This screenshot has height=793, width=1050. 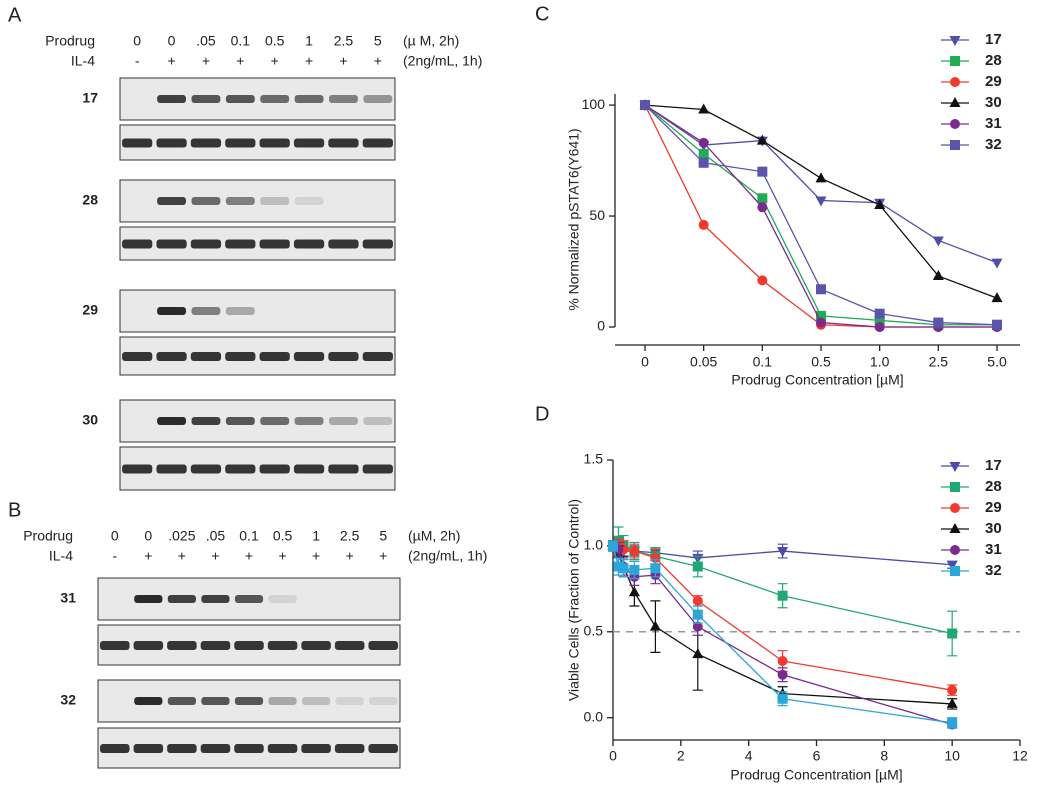 I want to click on dose-label: 0, so click(x=115, y=536).